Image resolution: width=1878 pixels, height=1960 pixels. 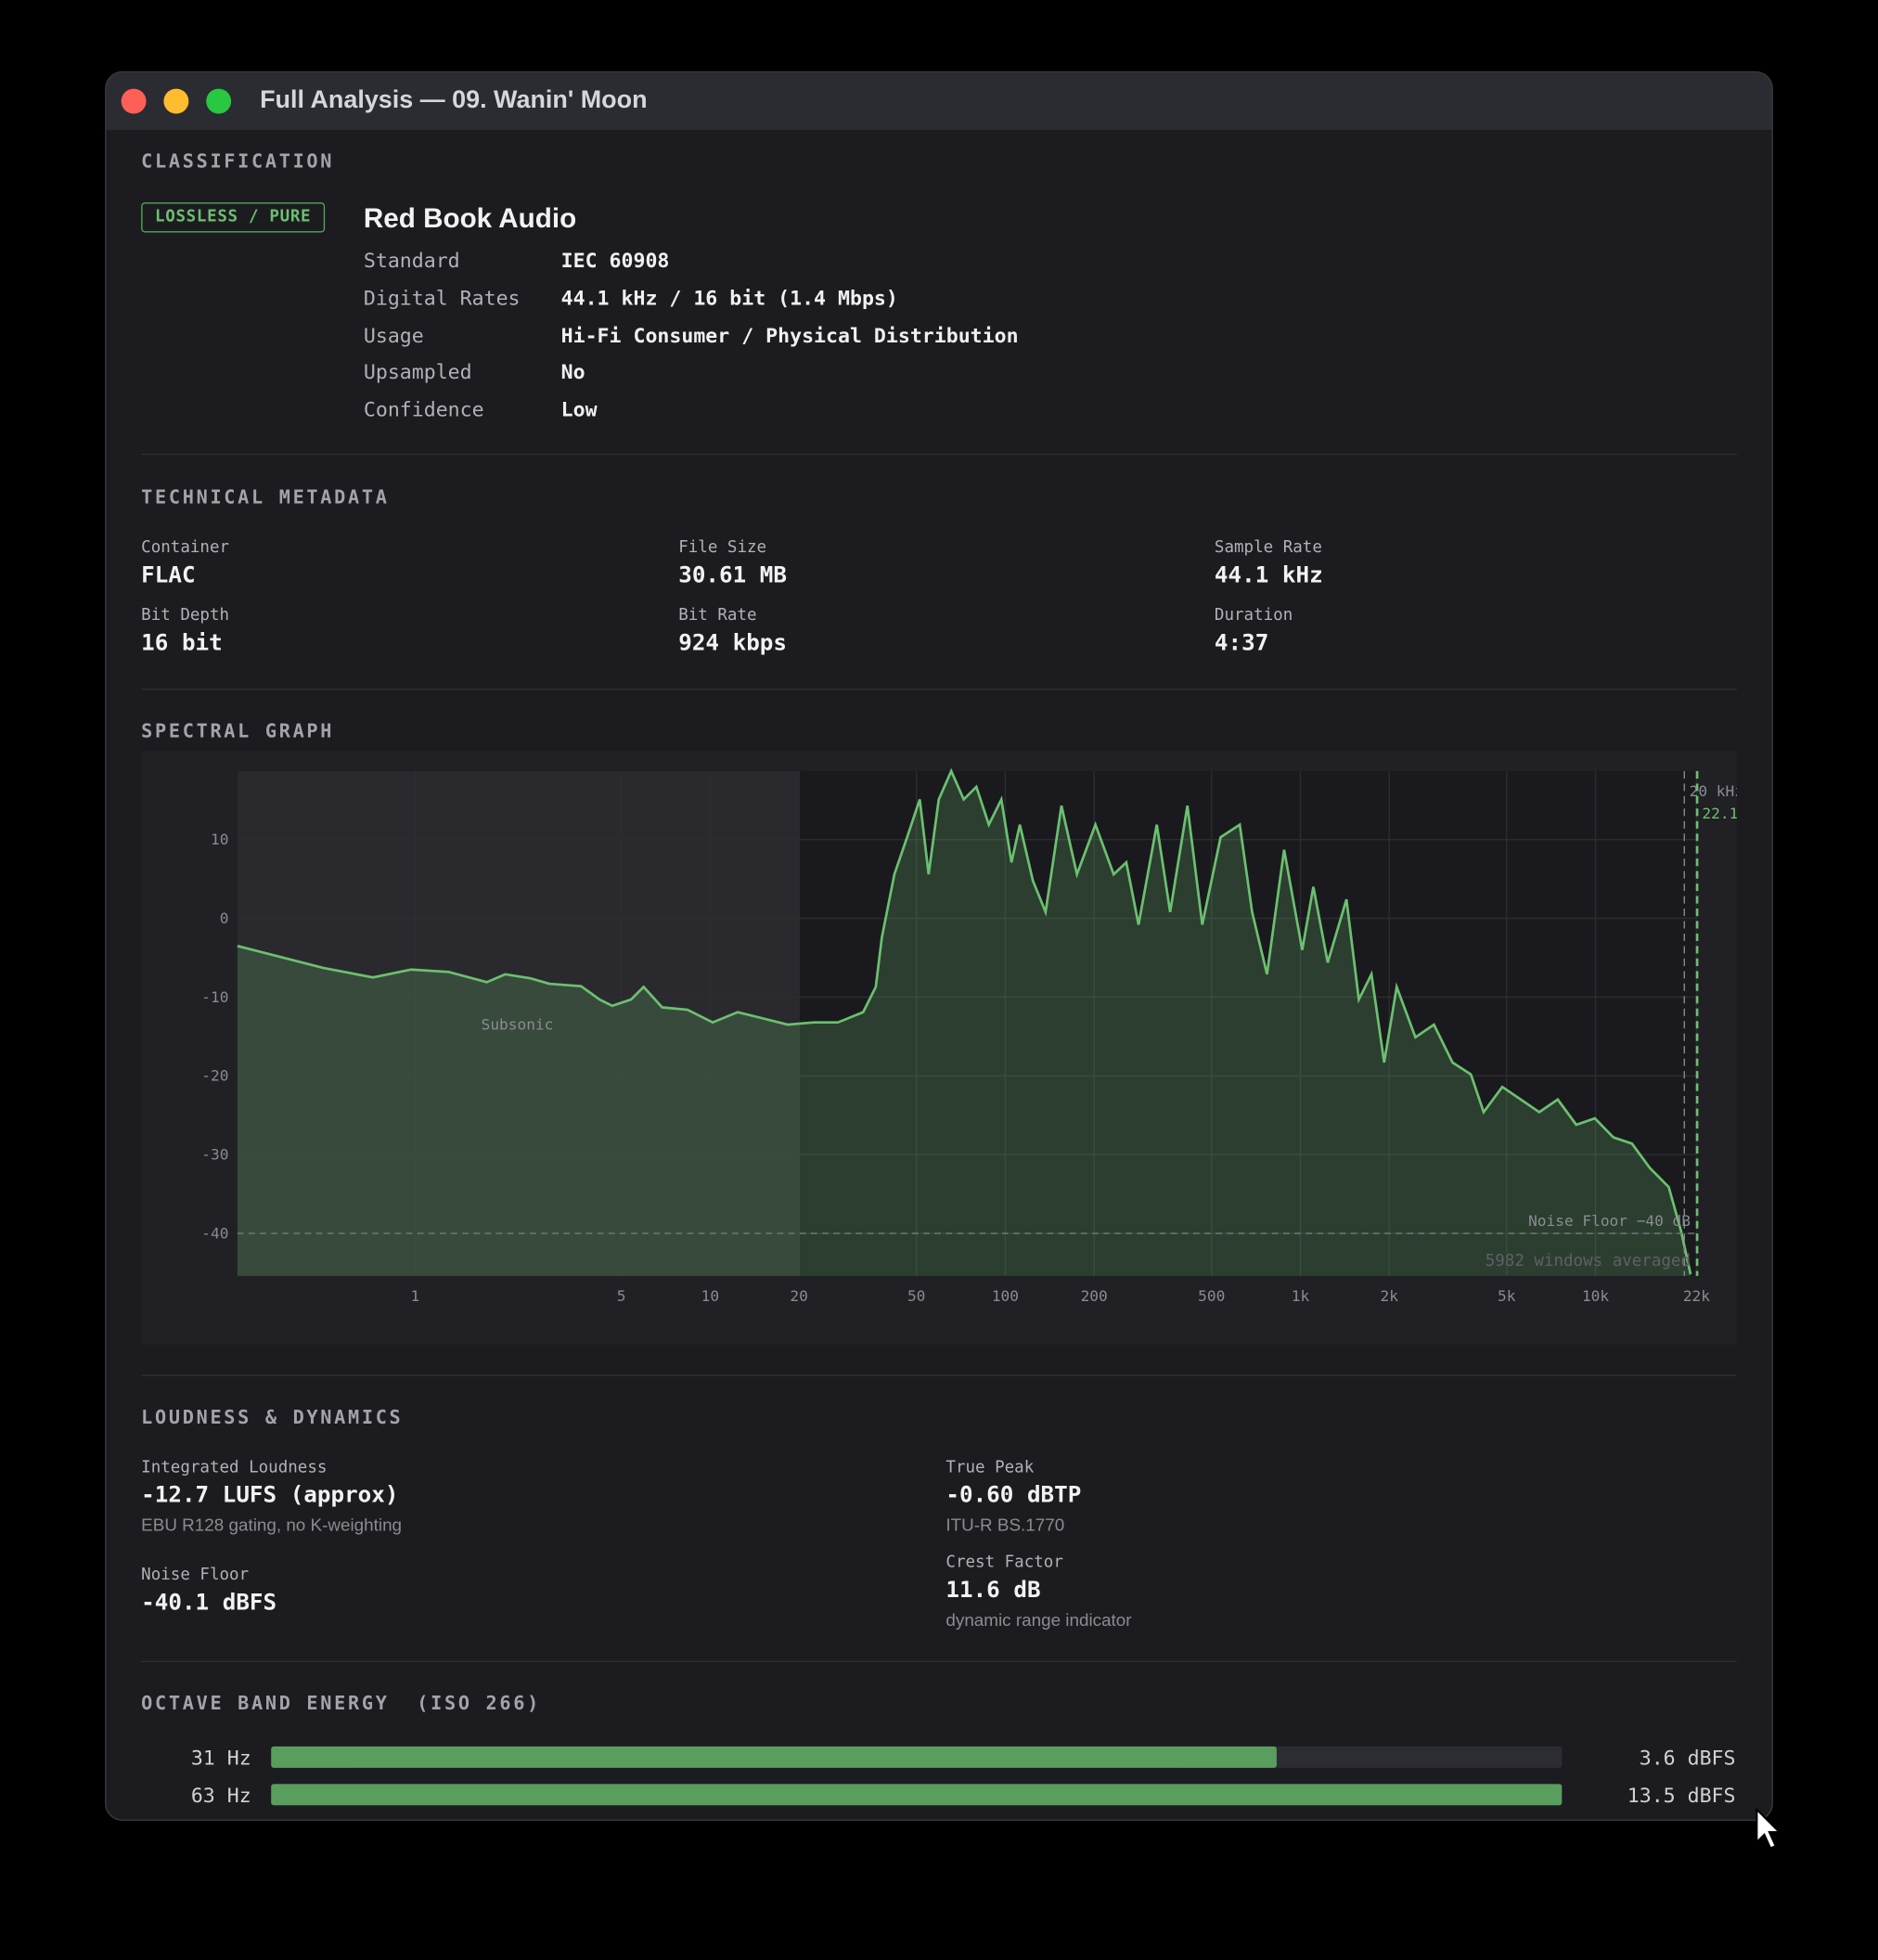 What do you see at coordinates (993, 1590) in the screenshot?
I see `loudness-value: 11.6 dB` at bounding box center [993, 1590].